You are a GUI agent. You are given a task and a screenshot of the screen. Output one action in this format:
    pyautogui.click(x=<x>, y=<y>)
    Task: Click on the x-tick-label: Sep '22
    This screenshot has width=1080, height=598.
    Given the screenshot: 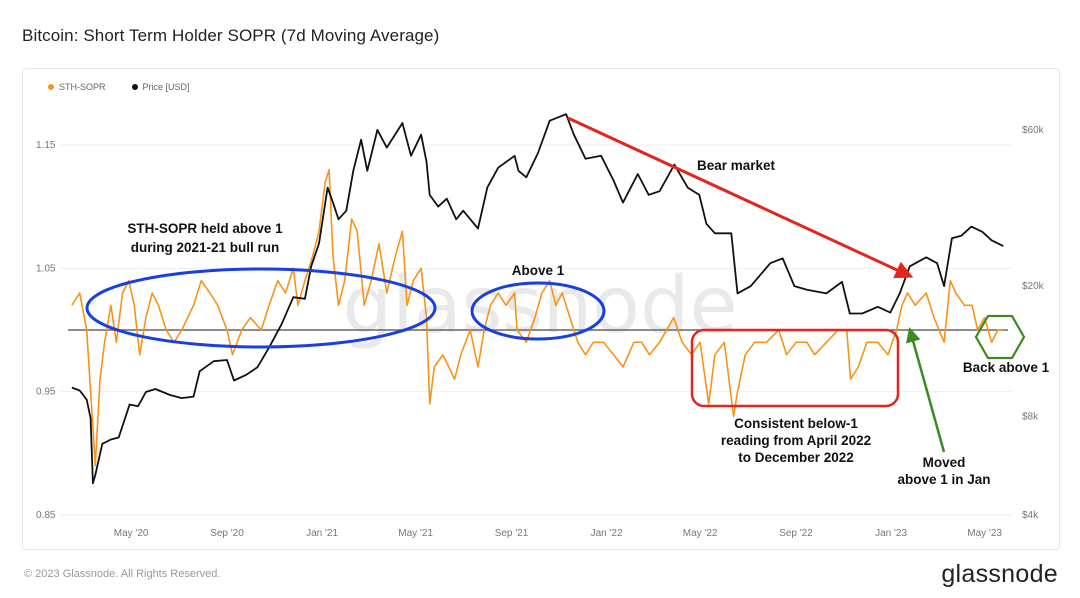 What is the action you would take?
    pyautogui.click(x=796, y=533)
    